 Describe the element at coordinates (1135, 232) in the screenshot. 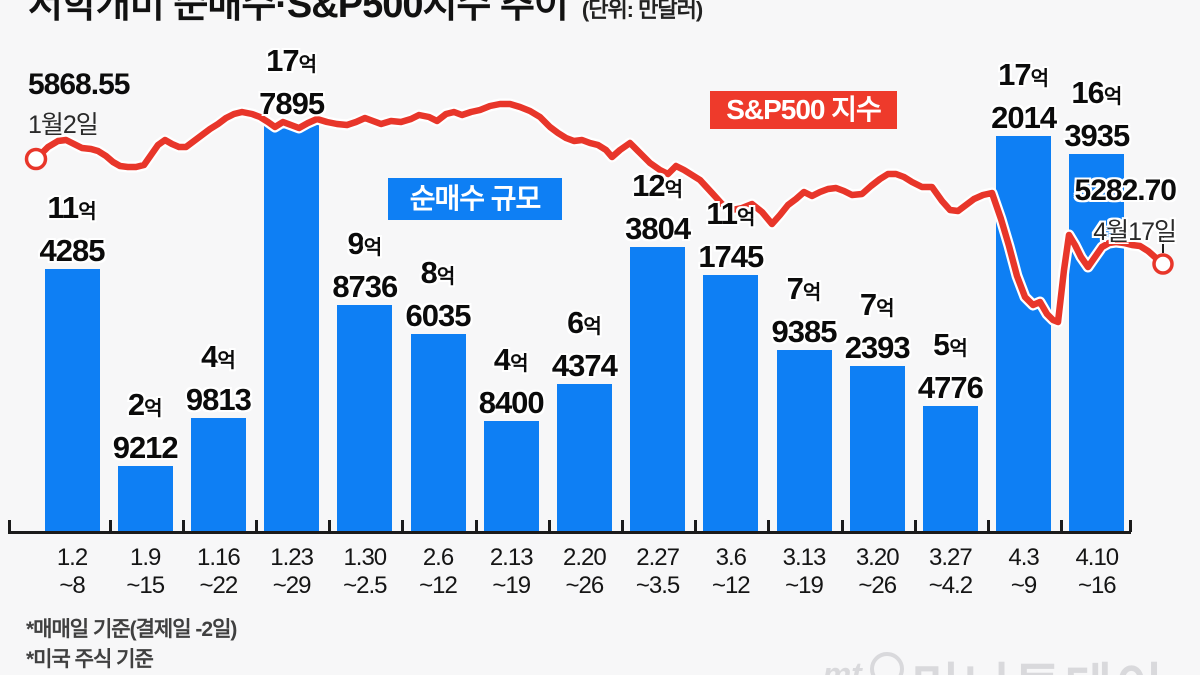

I see `line-end-date: 4월17일` at that location.